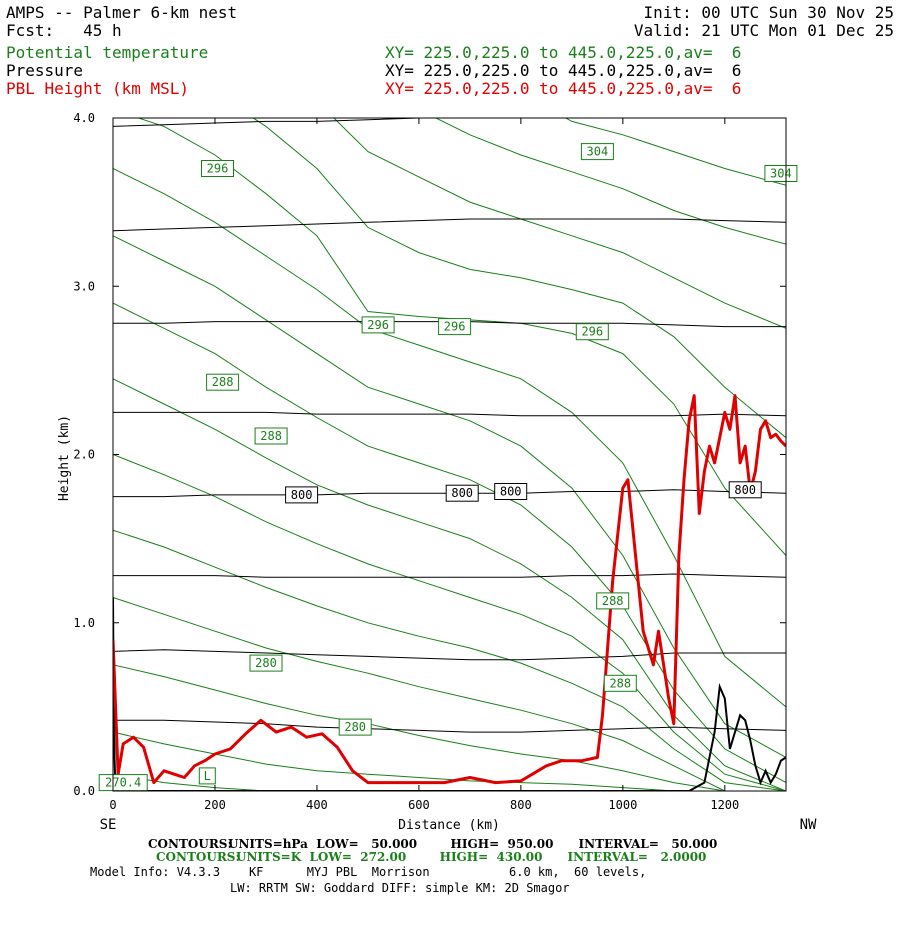 Image resolution: width=900 pixels, height=929 pixels. Describe the element at coordinates (107, 52) in the screenshot. I see `legend-theta-name: Potential temperature` at that location.